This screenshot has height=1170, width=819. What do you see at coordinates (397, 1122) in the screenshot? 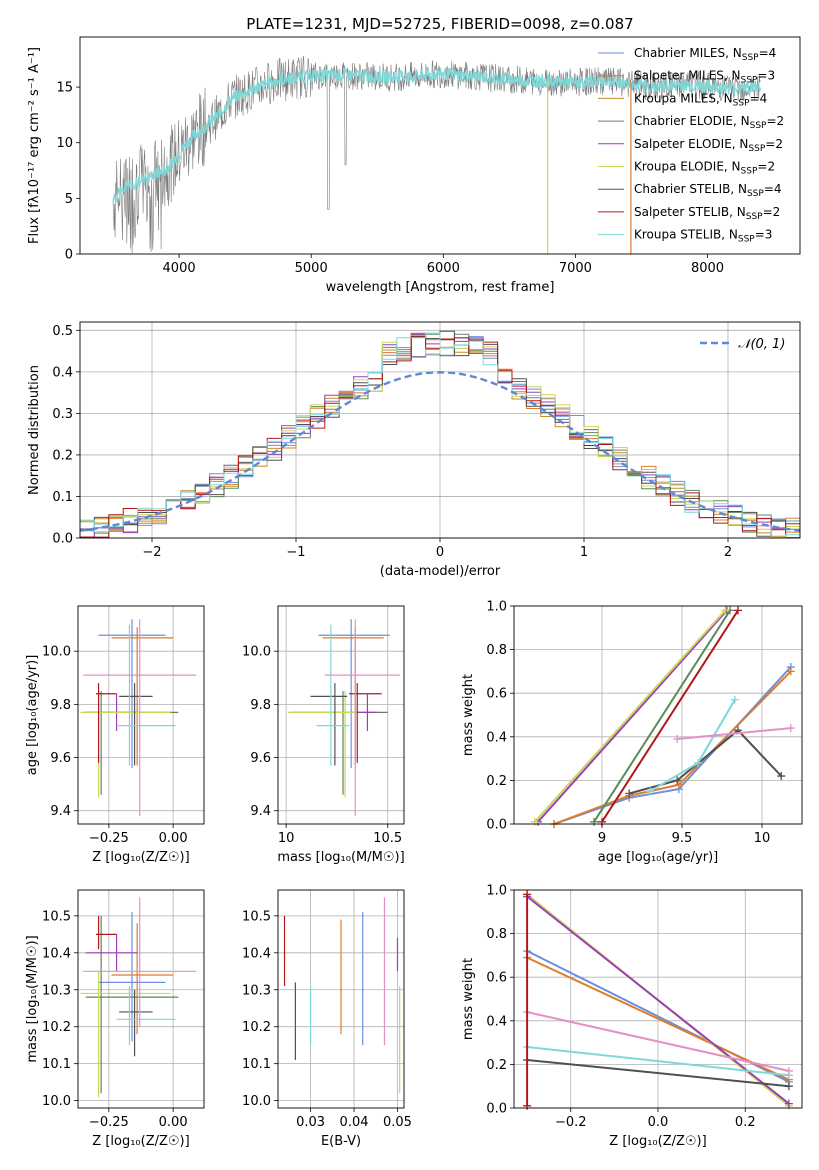
I see `x-tick-label: 0.05` at bounding box center [397, 1122].